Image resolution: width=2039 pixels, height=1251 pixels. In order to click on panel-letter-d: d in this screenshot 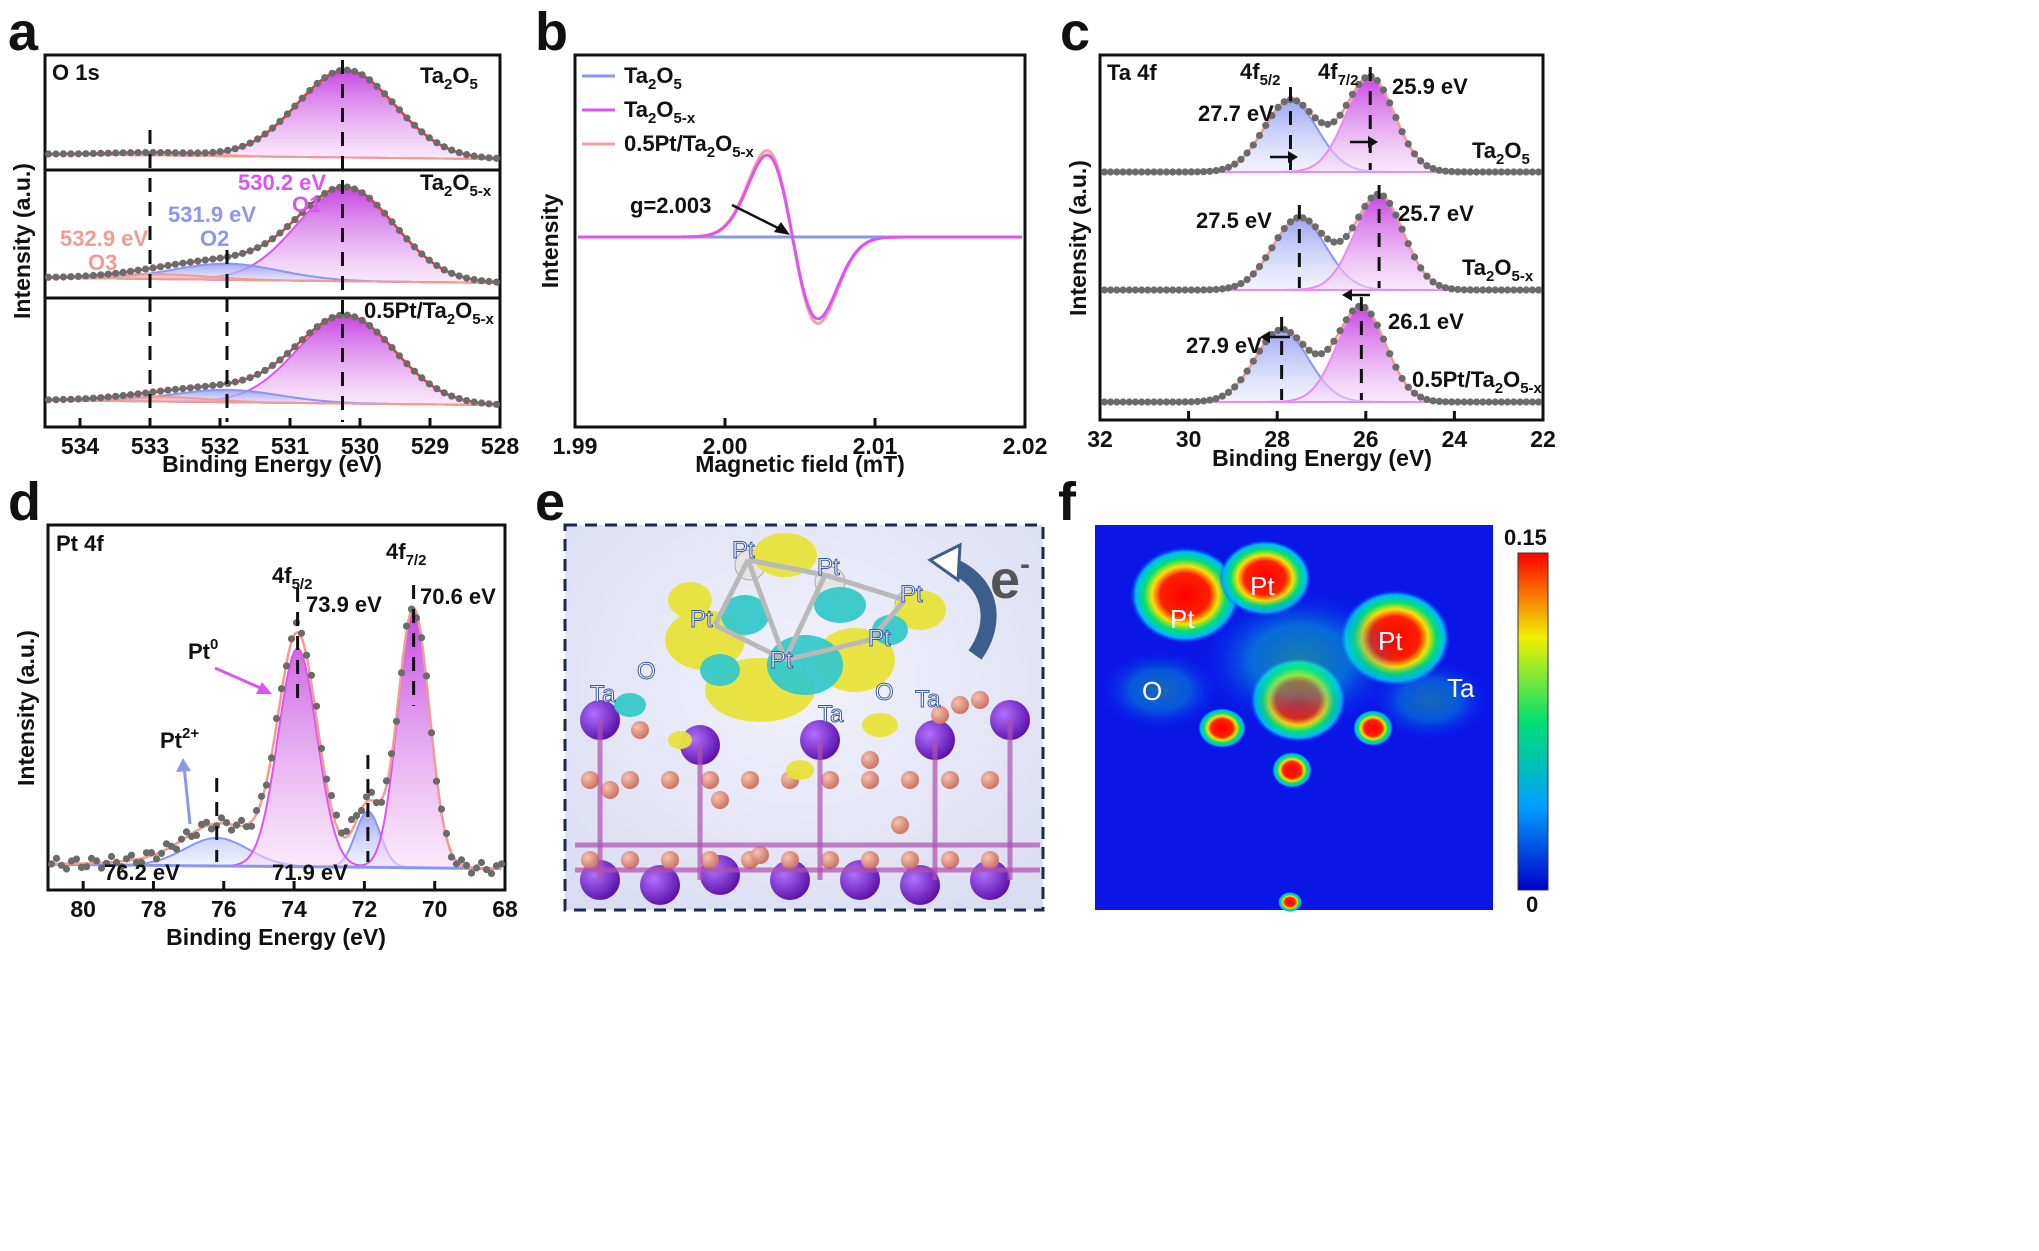, I will do `click(24, 502)`.